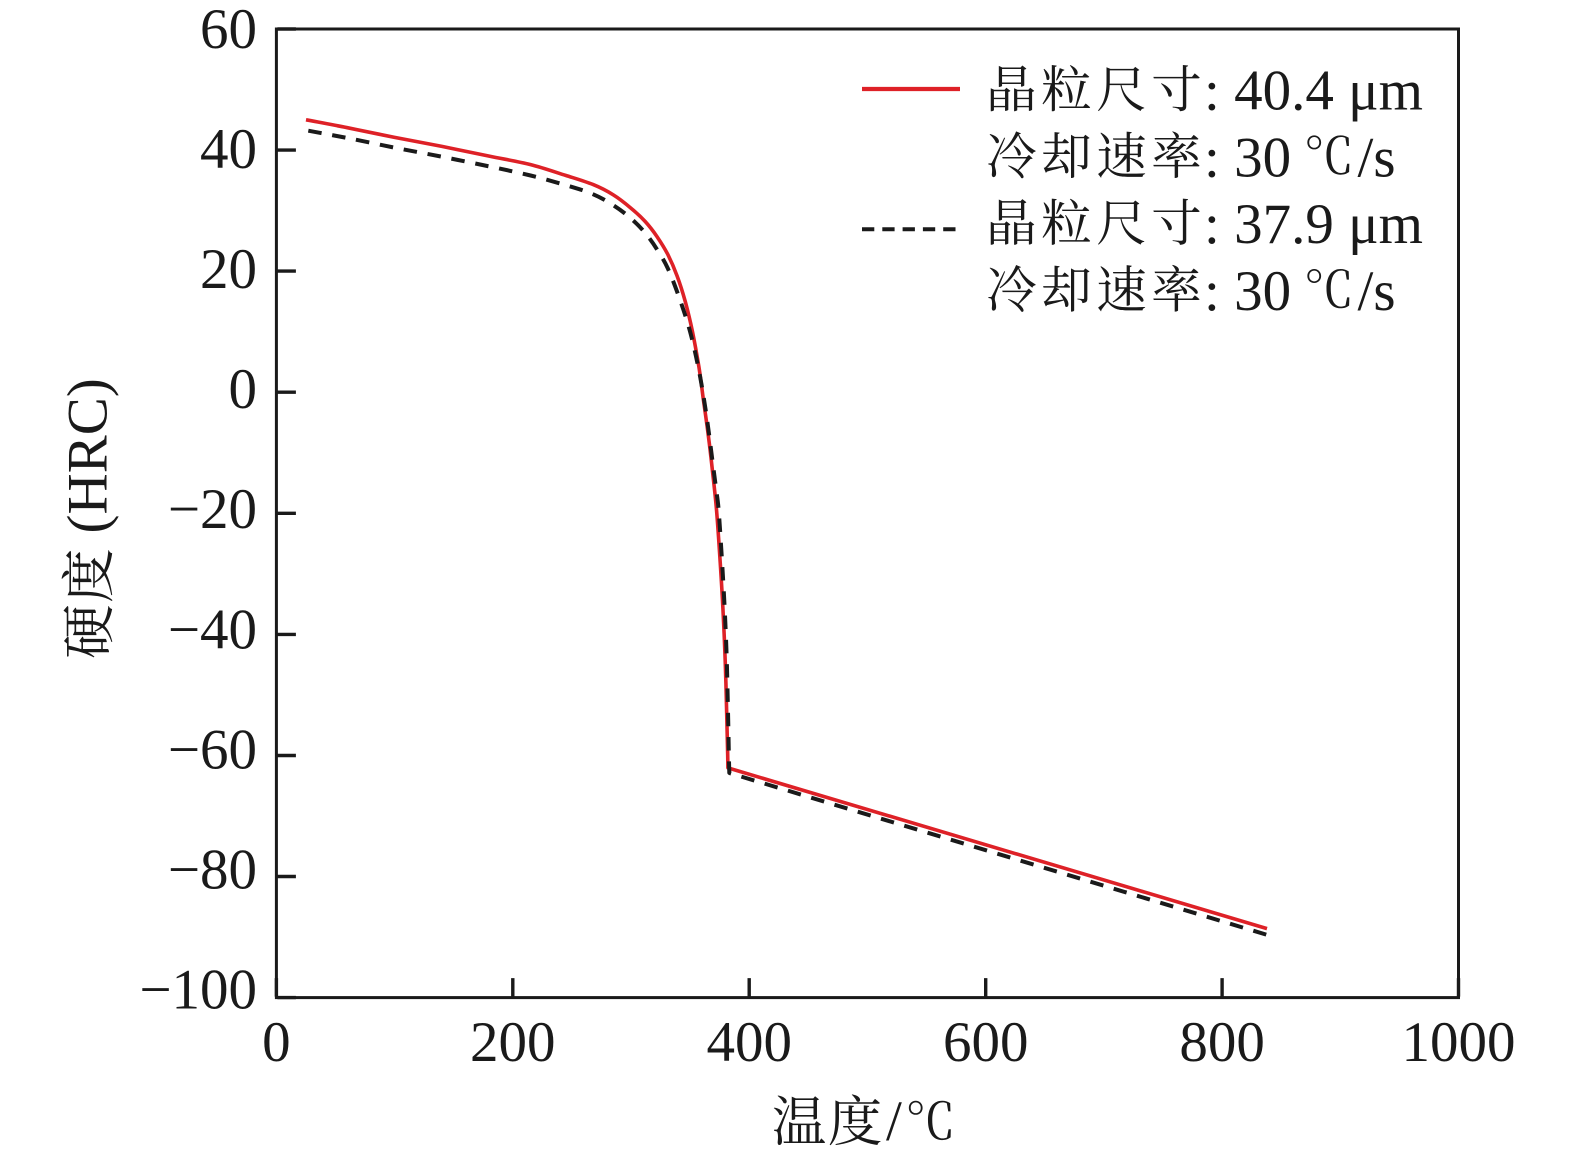  What do you see at coordinates (1459, 1042) in the screenshot?
I see `svg-text: 1000` at bounding box center [1459, 1042].